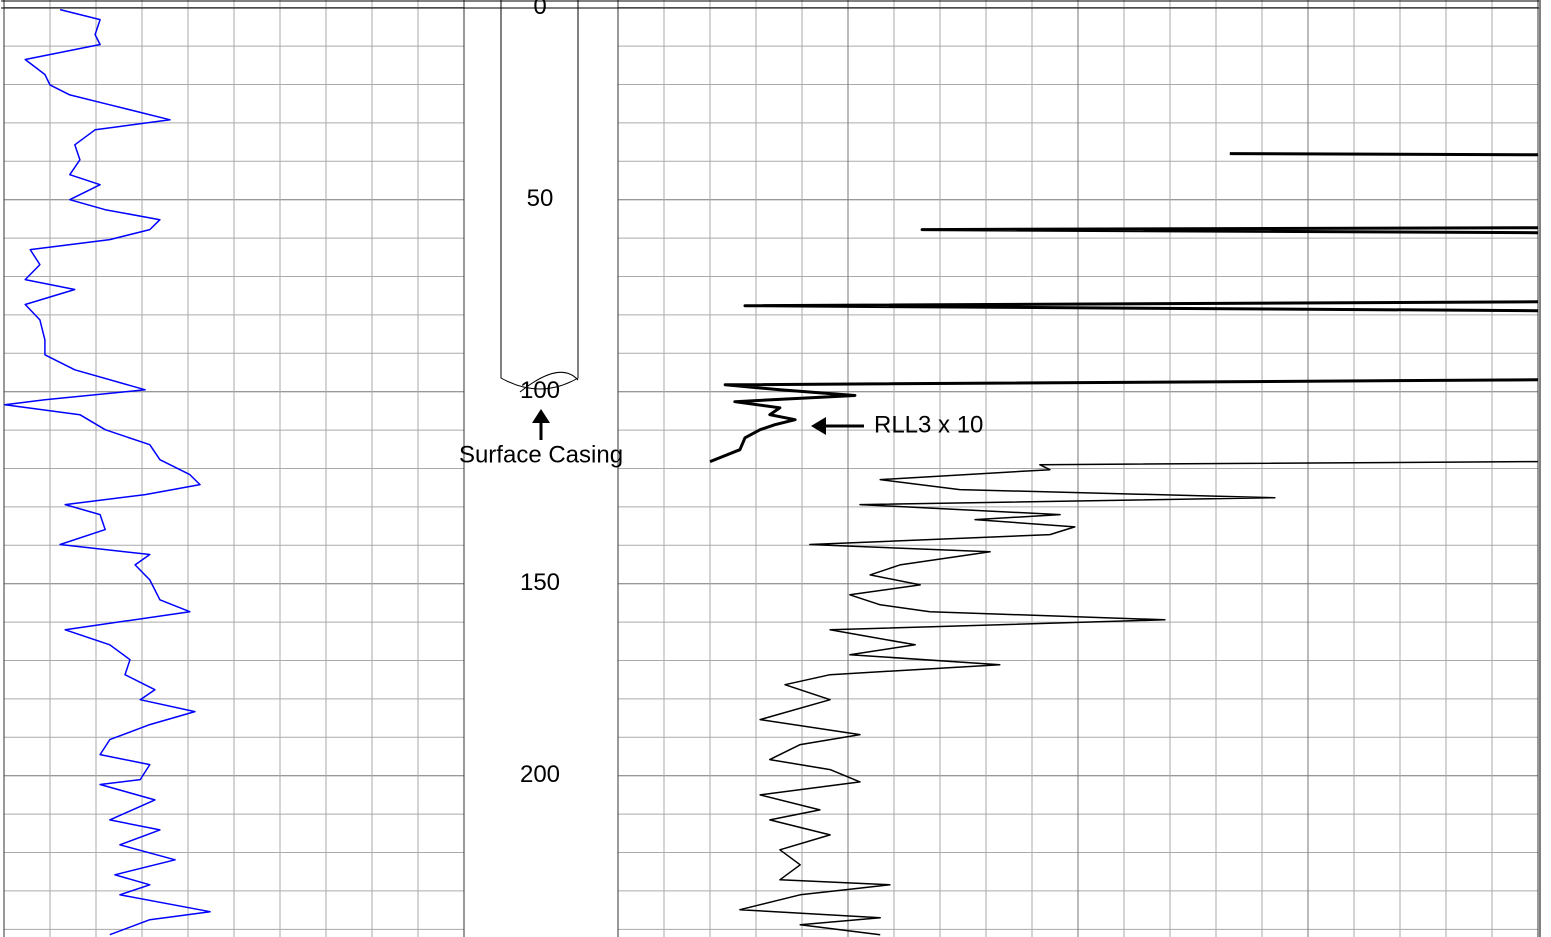  Describe the element at coordinates (540, 390) in the screenshot. I see `depth-label: 100` at that location.